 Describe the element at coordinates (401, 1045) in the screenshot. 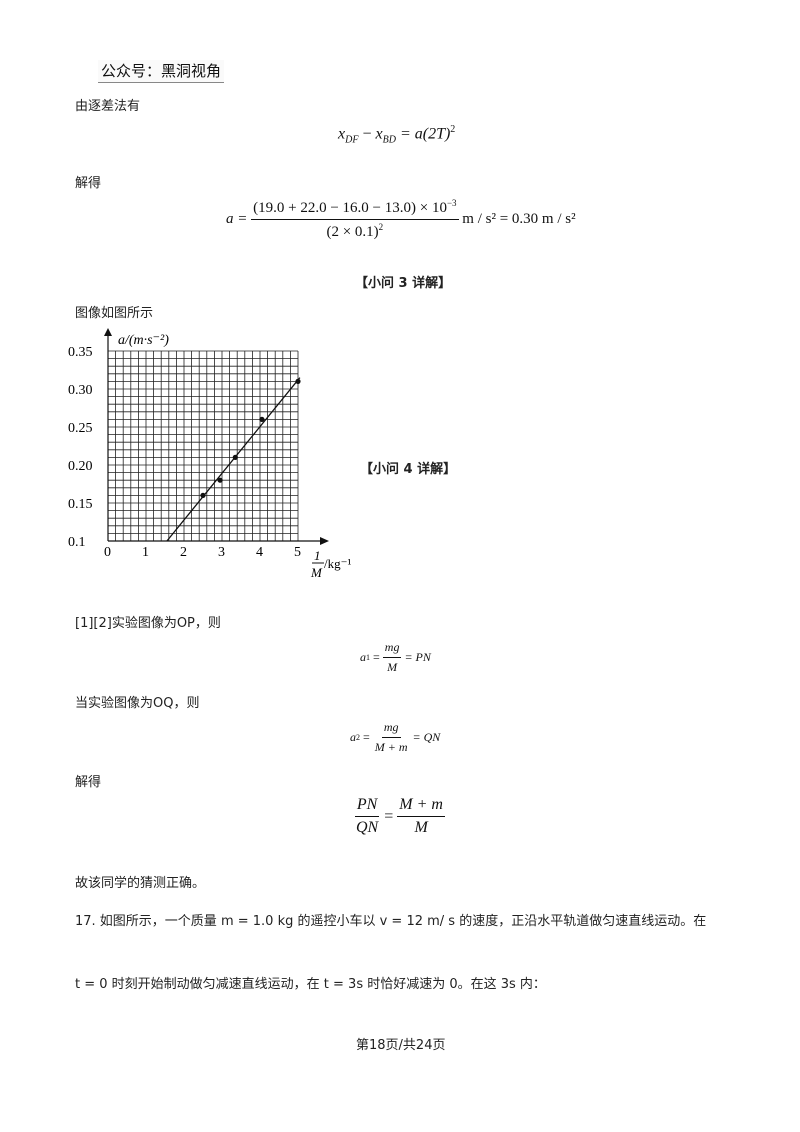

I see `page-footer: 第18页/共24页` at that location.